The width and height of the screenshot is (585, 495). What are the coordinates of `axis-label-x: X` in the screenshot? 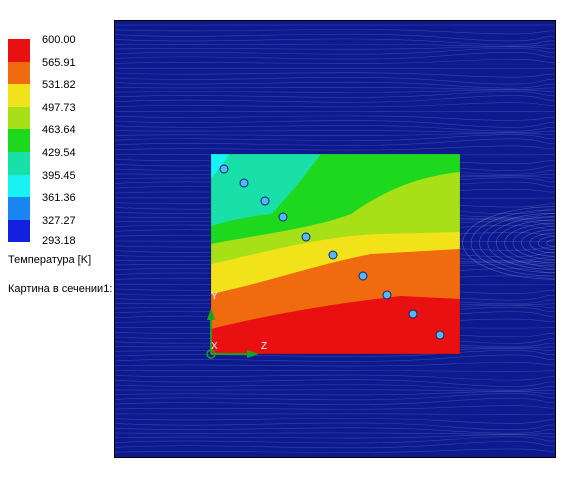 It's located at (214, 346).